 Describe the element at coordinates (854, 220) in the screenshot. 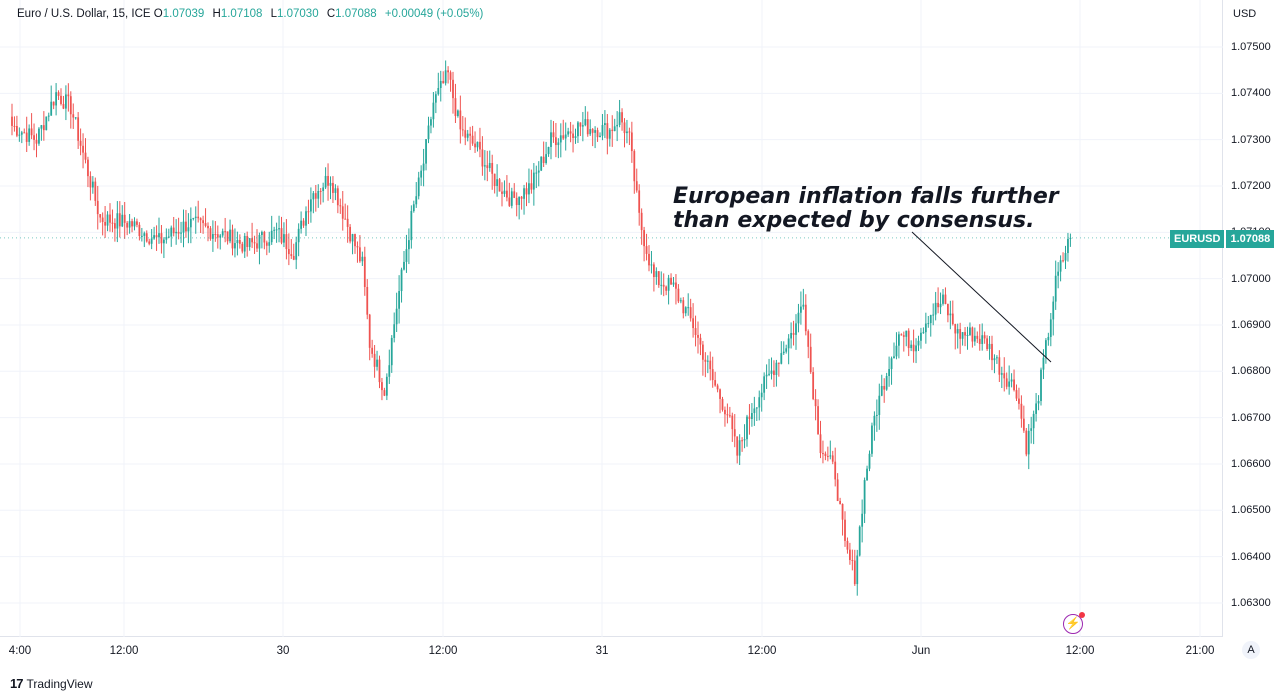

I see `annotation-line-2: than expected by consensus.` at that location.